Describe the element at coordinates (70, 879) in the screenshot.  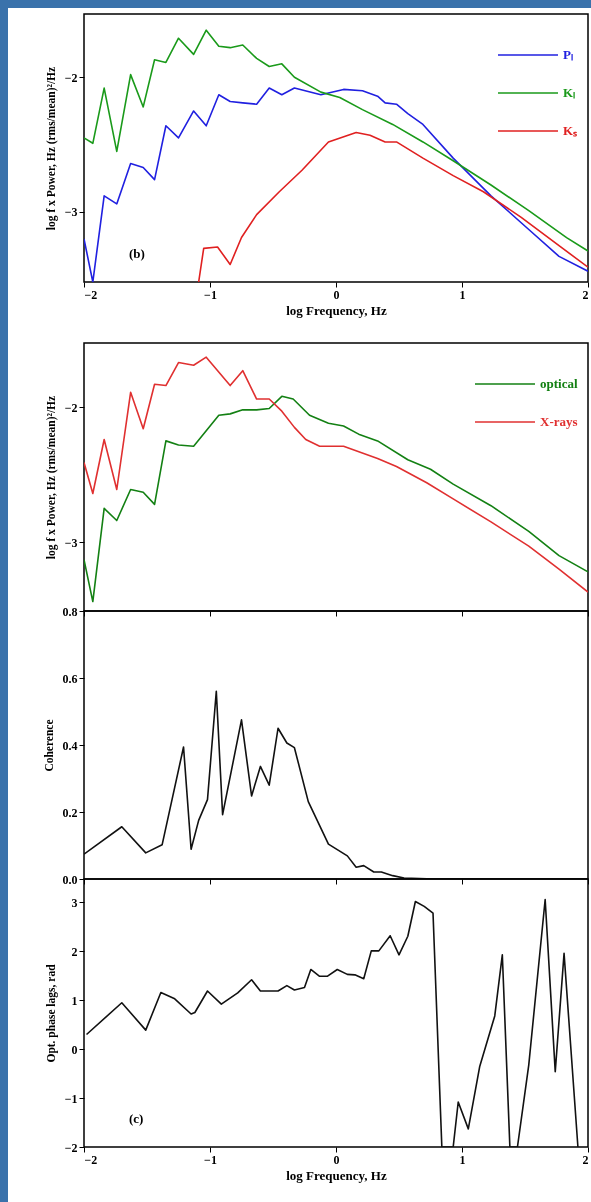
I see `y-tick-label: 0.0` at that location.